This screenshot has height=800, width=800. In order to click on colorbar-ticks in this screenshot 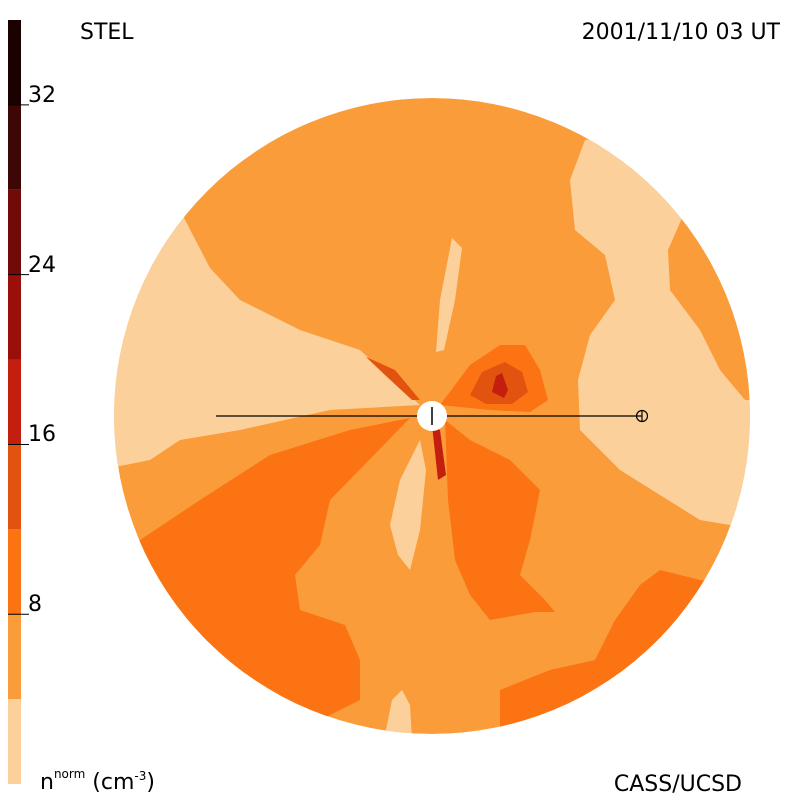, I will do `click(18, 359)`.